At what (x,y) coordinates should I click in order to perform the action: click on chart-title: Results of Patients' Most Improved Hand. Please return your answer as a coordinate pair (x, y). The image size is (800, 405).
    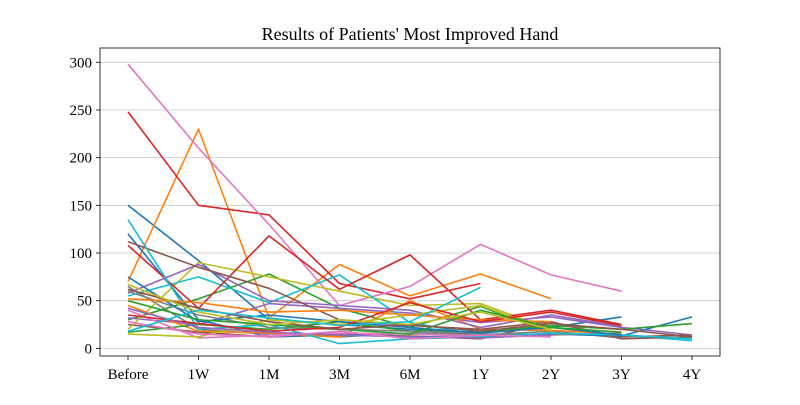
    Looking at the image, I should click on (410, 34).